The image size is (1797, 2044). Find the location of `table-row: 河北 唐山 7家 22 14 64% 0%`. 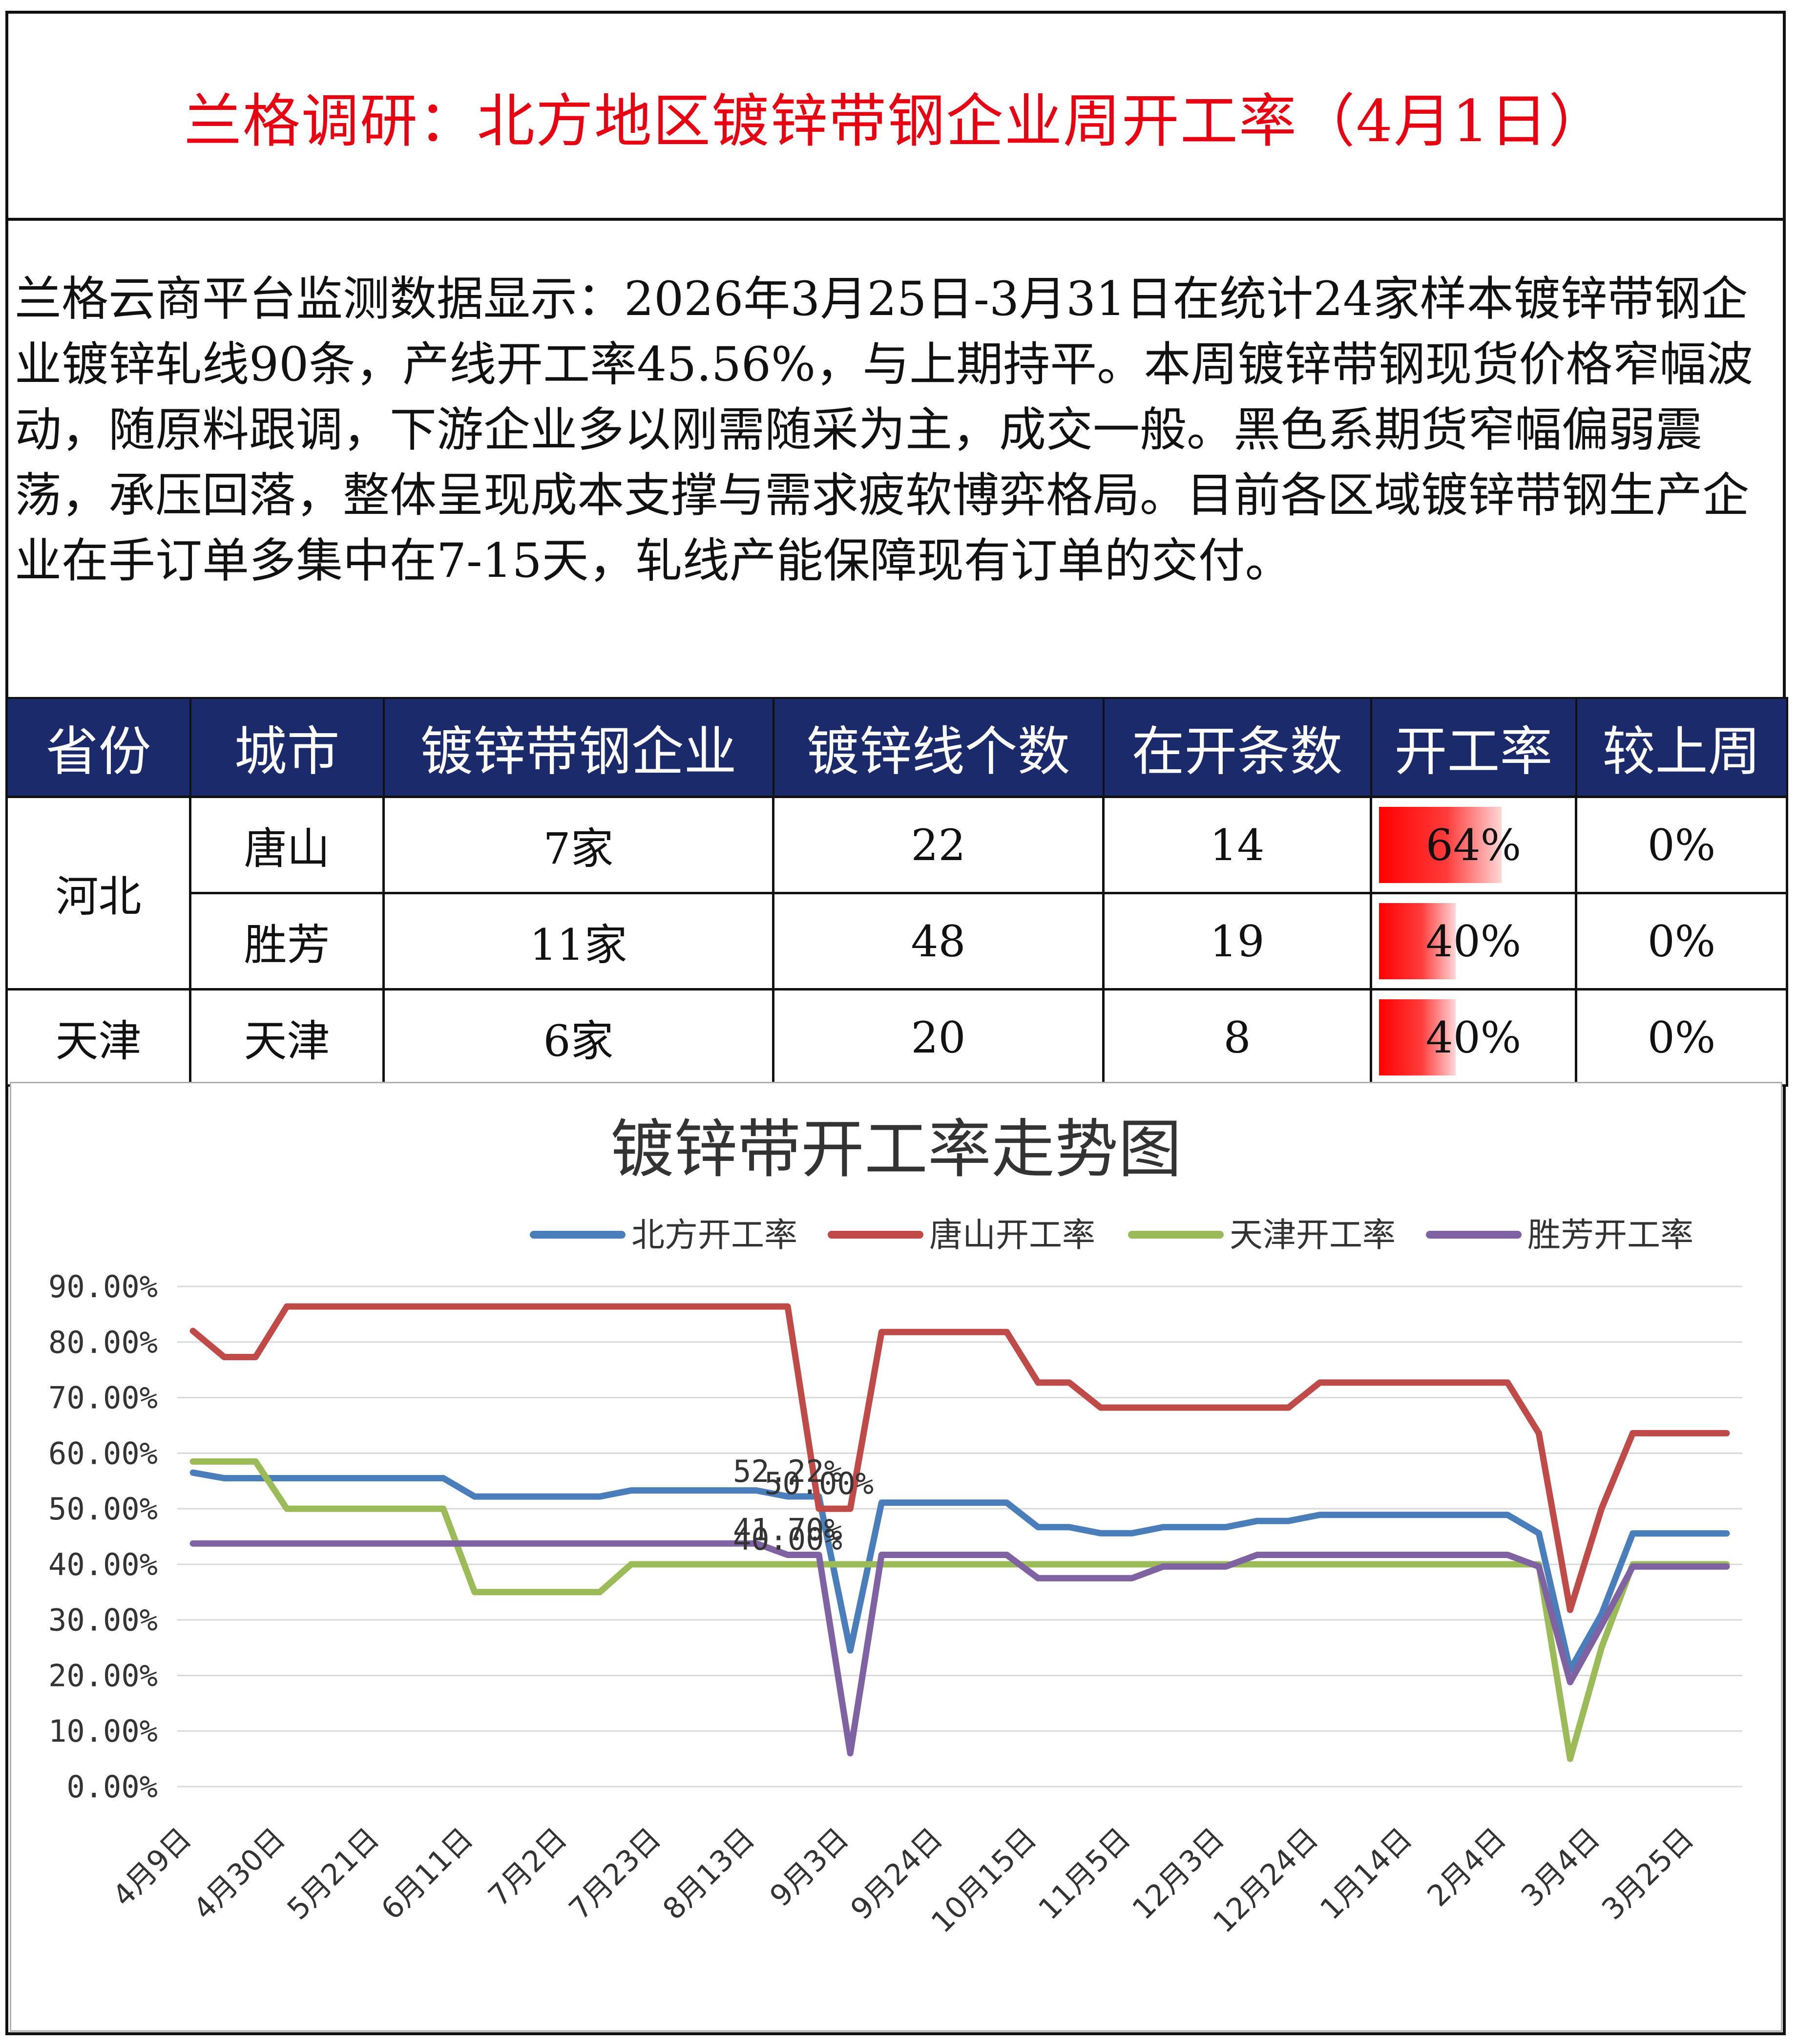

table-row: 河北 唐山 7家 22 14 64% 0% is located at coordinates (896, 893).